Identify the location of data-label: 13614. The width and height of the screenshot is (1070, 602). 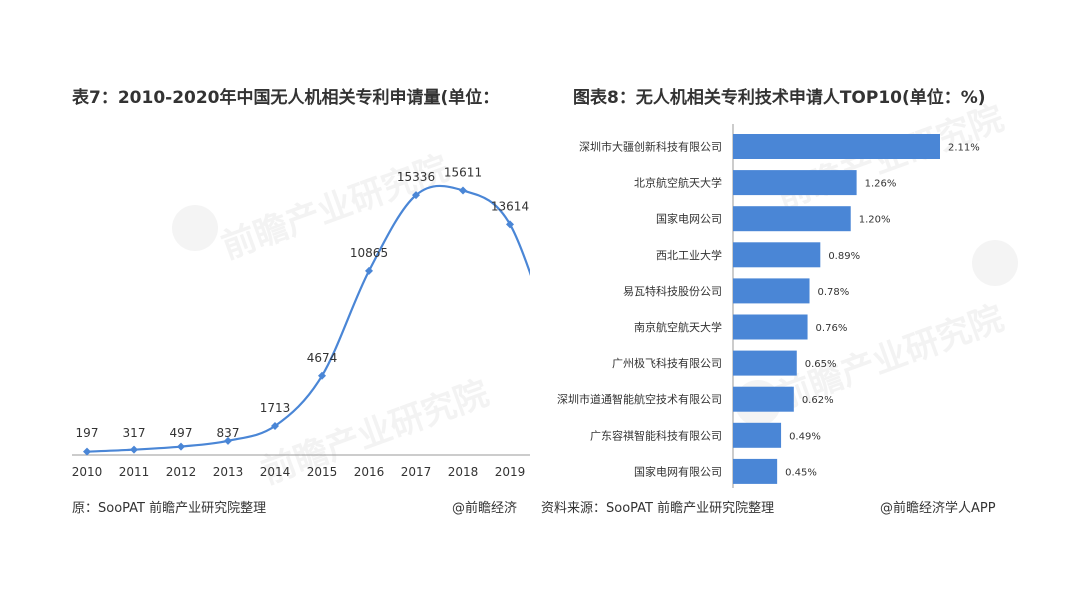
(510, 206).